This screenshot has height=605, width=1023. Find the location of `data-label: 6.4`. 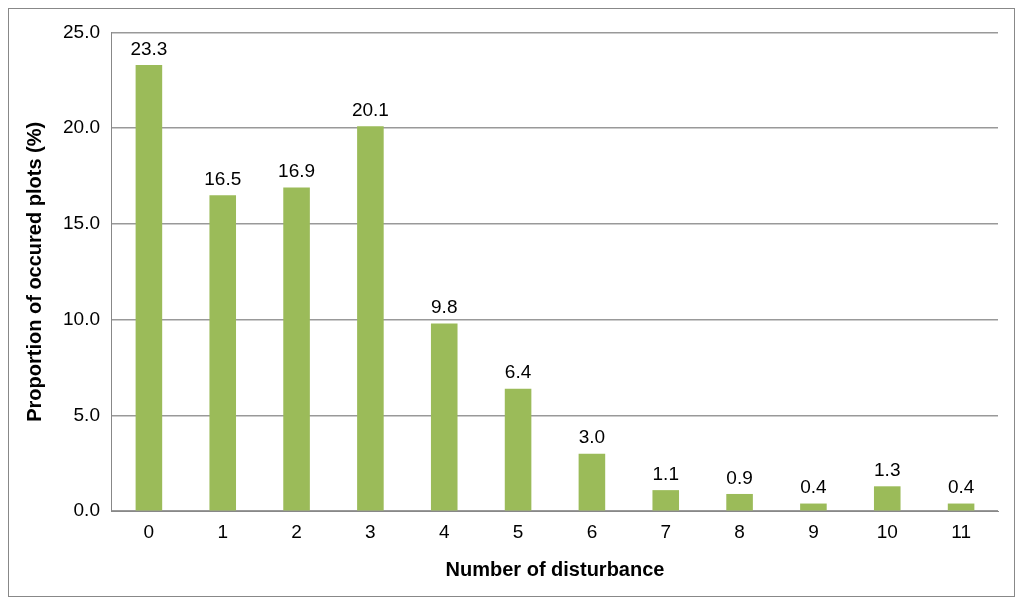

data-label: 6.4 is located at coordinates (518, 372).